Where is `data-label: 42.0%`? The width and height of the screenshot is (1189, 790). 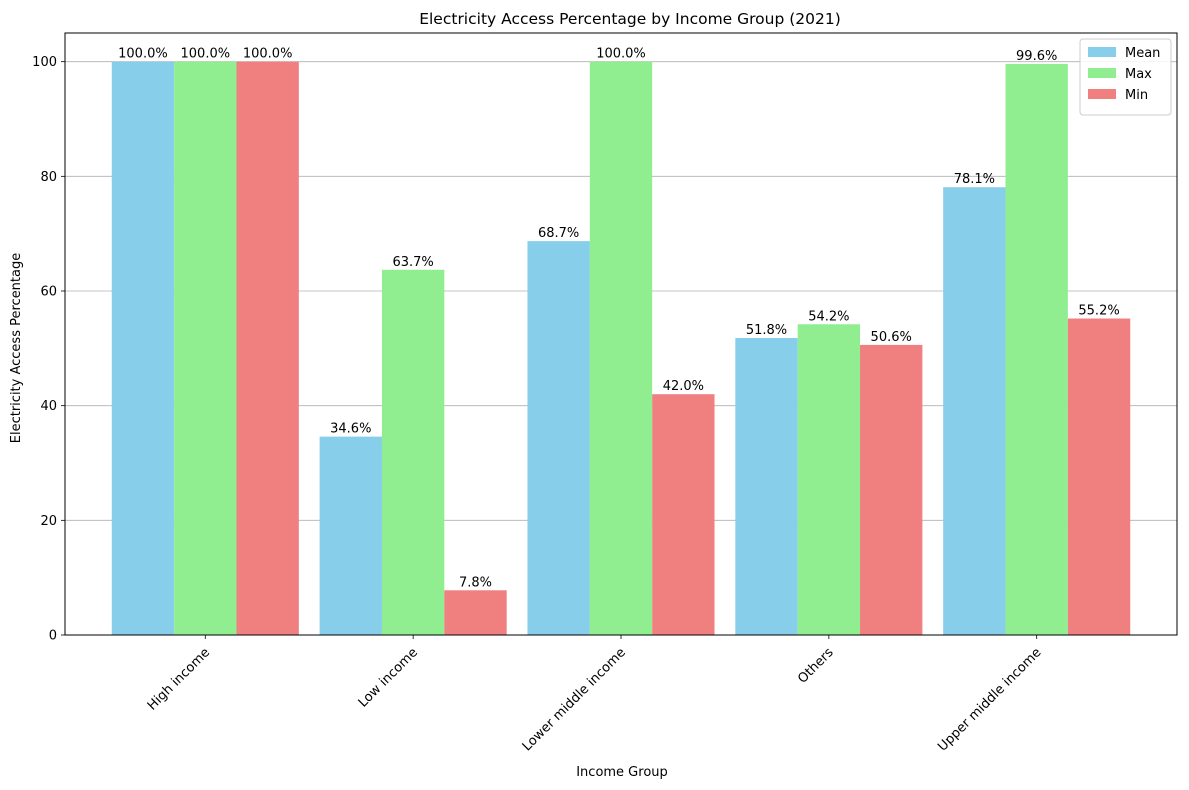
data-label: 42.0% is located at coordinates (683, 386).